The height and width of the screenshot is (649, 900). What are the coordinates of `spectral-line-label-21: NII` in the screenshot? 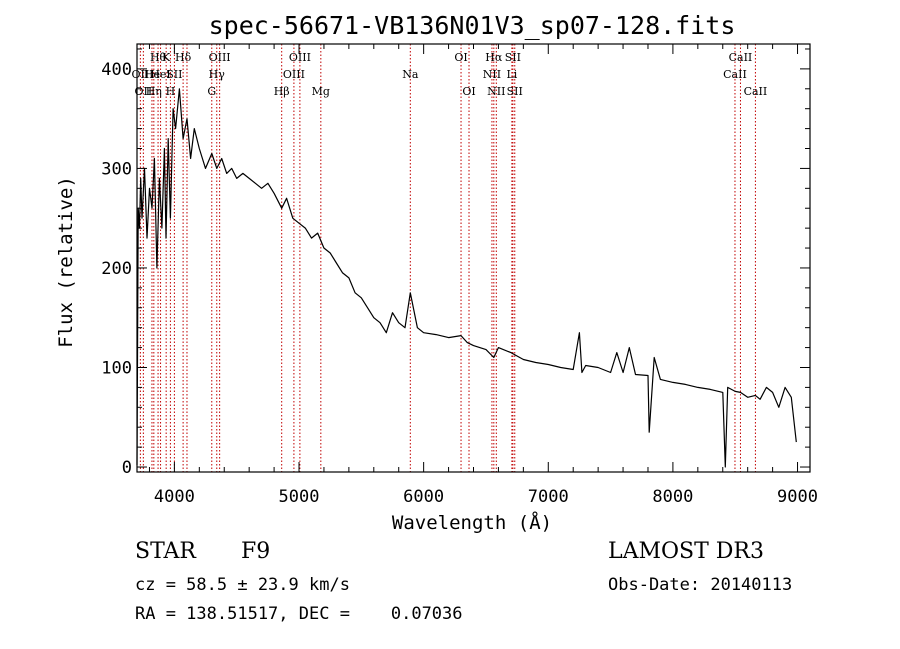 It's located at (492, 74).